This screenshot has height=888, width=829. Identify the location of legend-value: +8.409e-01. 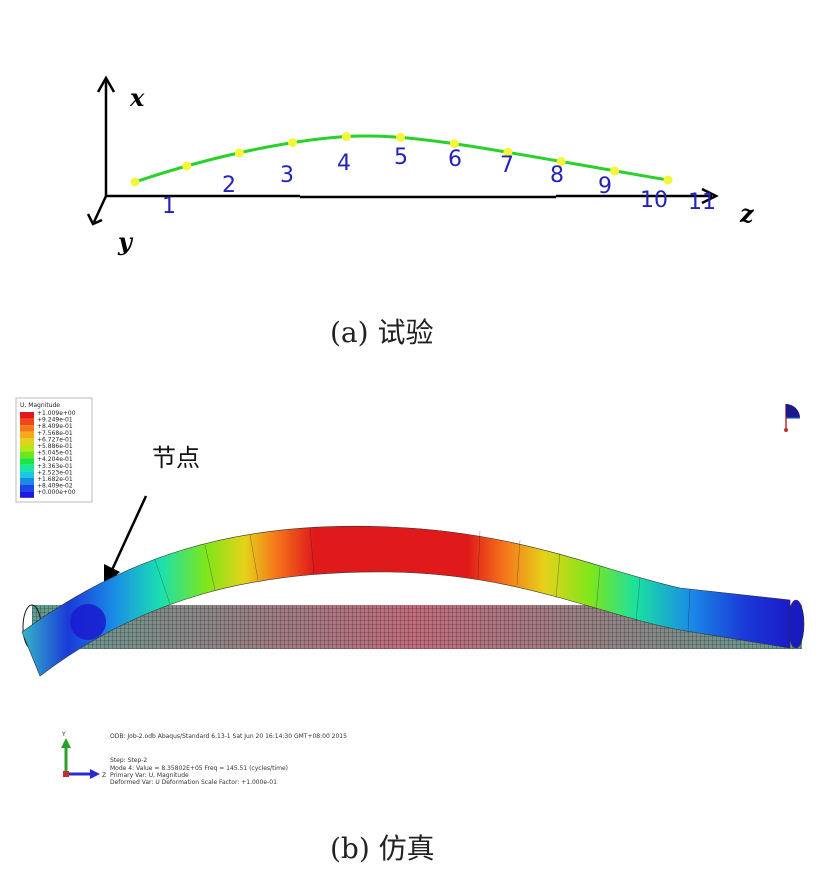
(55, 426).